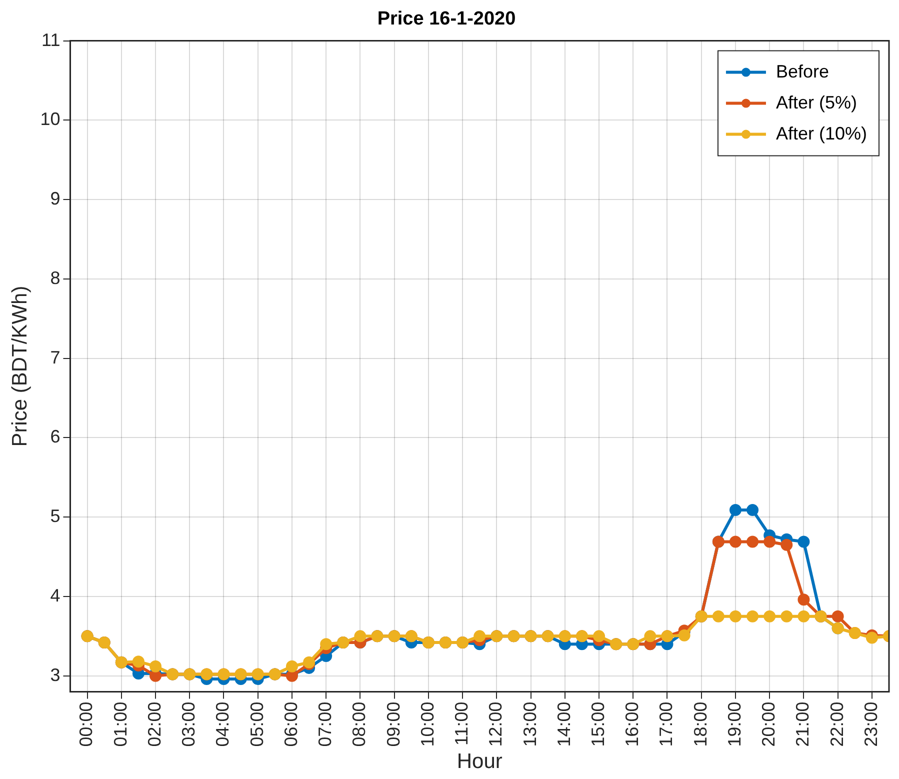 The height and width of the screenshot is (779, 899). Describe the element at coordinates (55, 198) in the screenshot. I see `y-tick-label: 9` at that location.